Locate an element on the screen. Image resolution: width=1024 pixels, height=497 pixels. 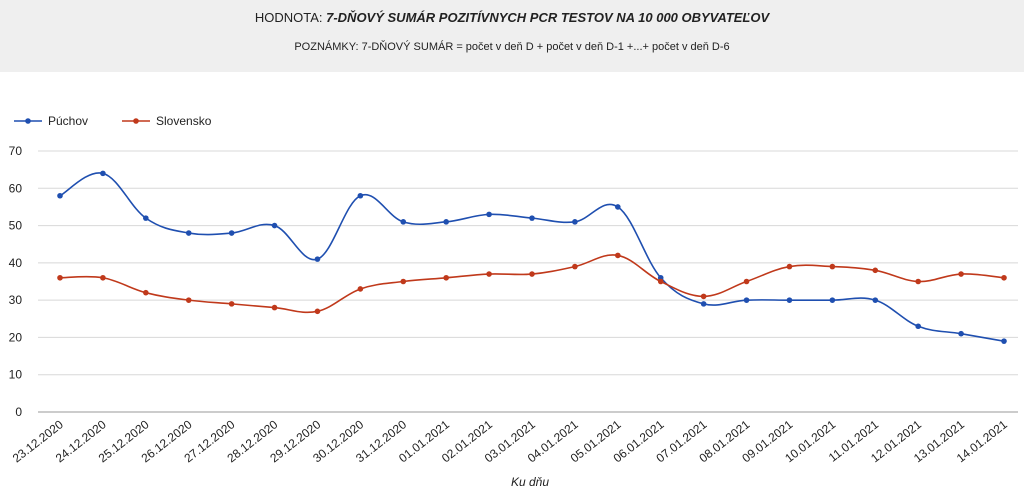
y-tick-label: 20 is located at coordinates (16, 337).